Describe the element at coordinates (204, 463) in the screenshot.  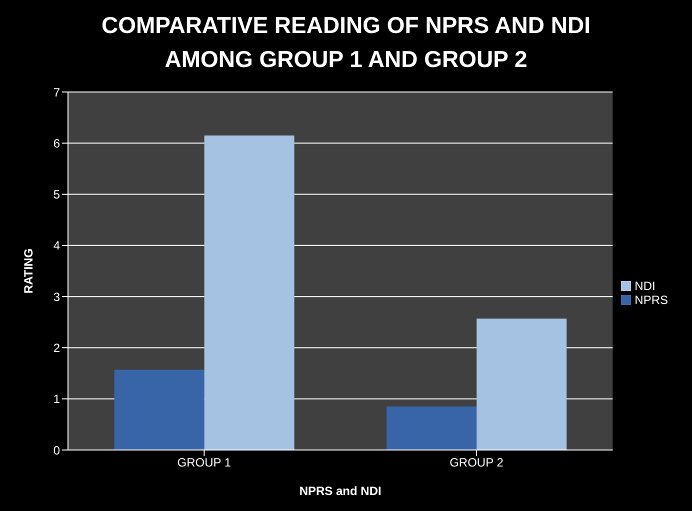
I see `x-tick-label: GROUP 1` at that location.